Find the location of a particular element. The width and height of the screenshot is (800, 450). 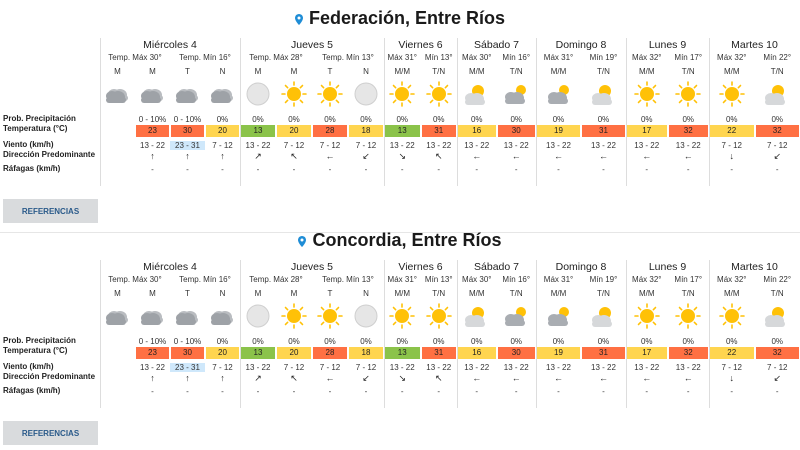

temp-value: 19 is located at coordinates (558, 353).